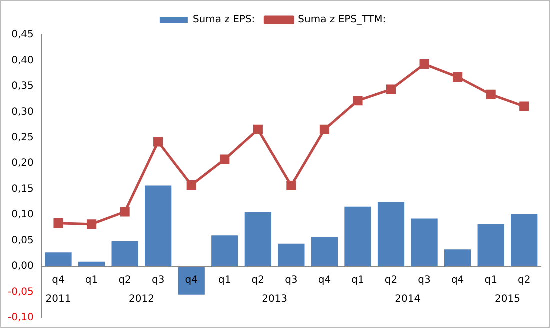 This screenshot has width=550, height=328. What do you see at coordinates (23, 189) in the screenshot?
I see `y-tick-label: 0,15` at bounding box center [23, 189].